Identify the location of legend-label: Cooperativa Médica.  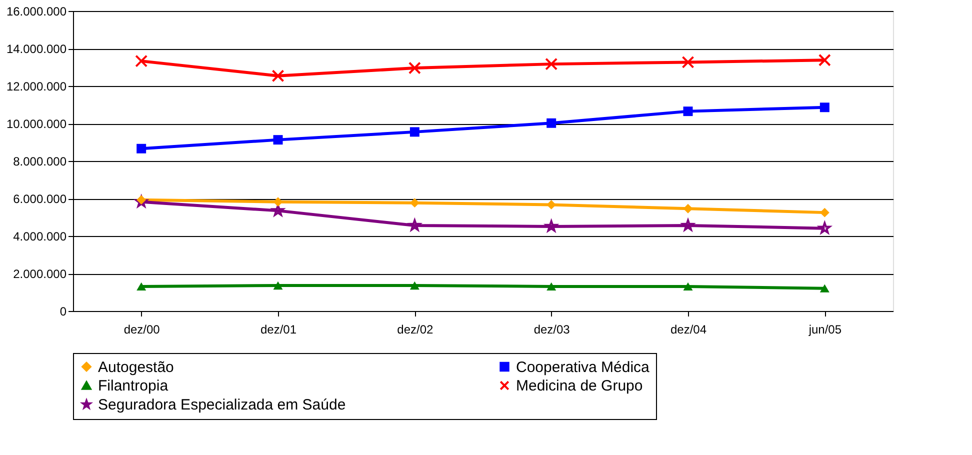
(583, 367).